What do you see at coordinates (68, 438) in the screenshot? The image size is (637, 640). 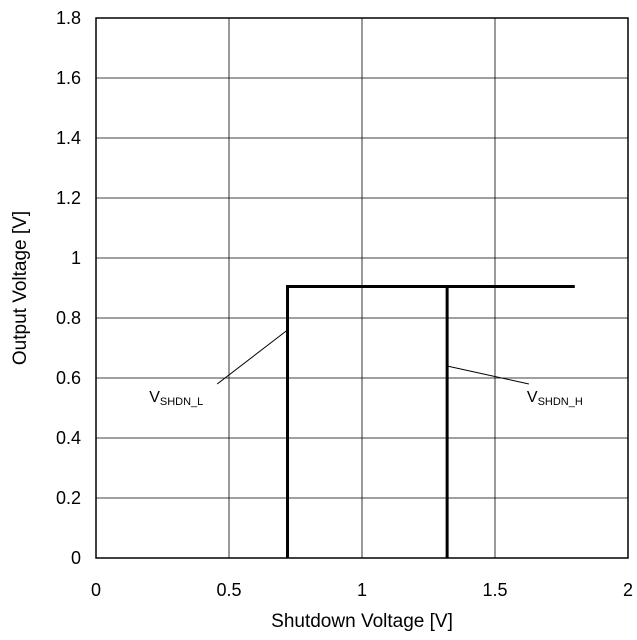 I see `y-tick-label: 0.4` at bounding box center [68, 438].